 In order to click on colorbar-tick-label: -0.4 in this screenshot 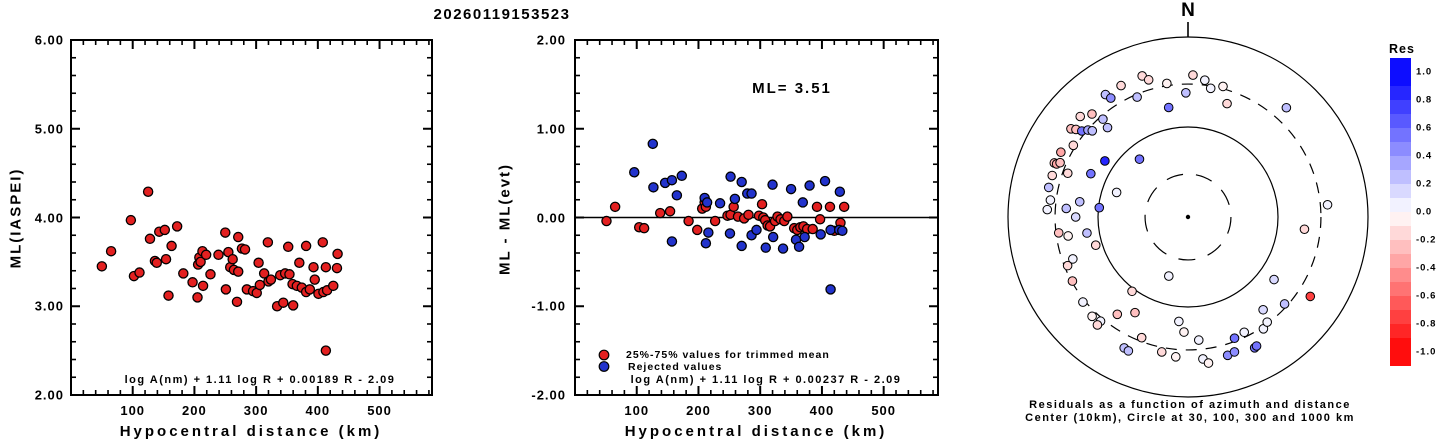, I will do `click(1426, 268)`.